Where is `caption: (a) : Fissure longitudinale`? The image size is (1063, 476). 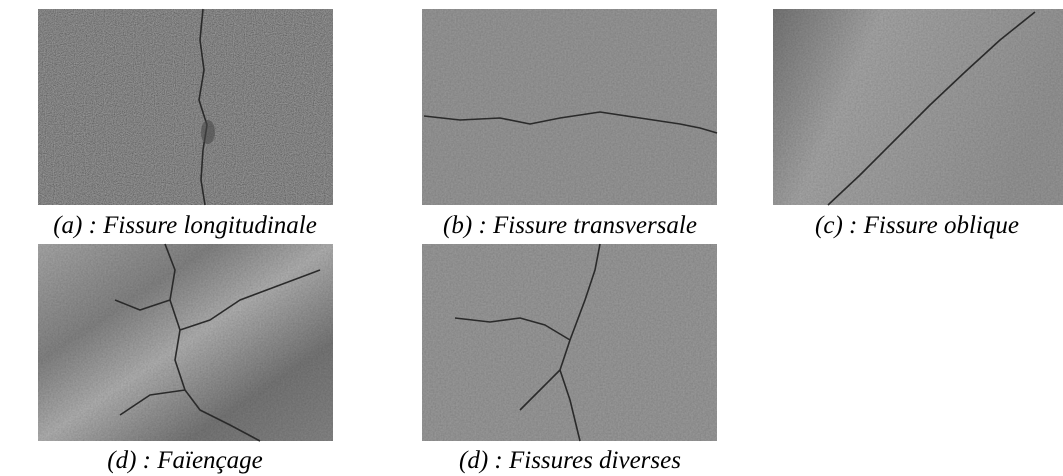 caption: (a) : Fissure longitudinale is located at coordinates (185, 225).